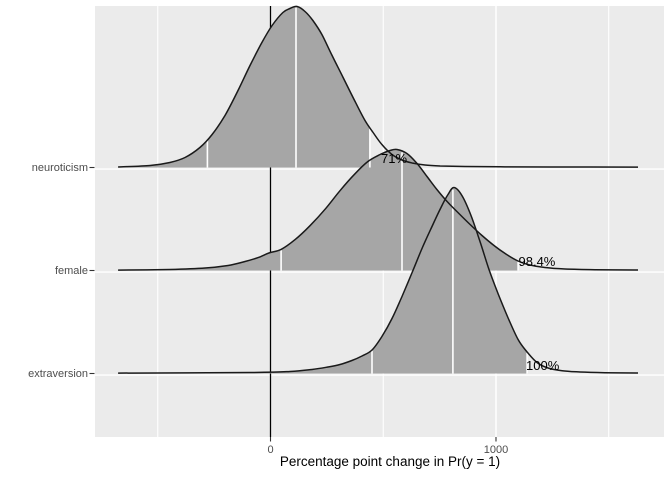 This screenshot has height=480, width=672. Describe the element at coordinates (270, 449) in the screenshot. I see `x-tick-label-0: 0` at that location.